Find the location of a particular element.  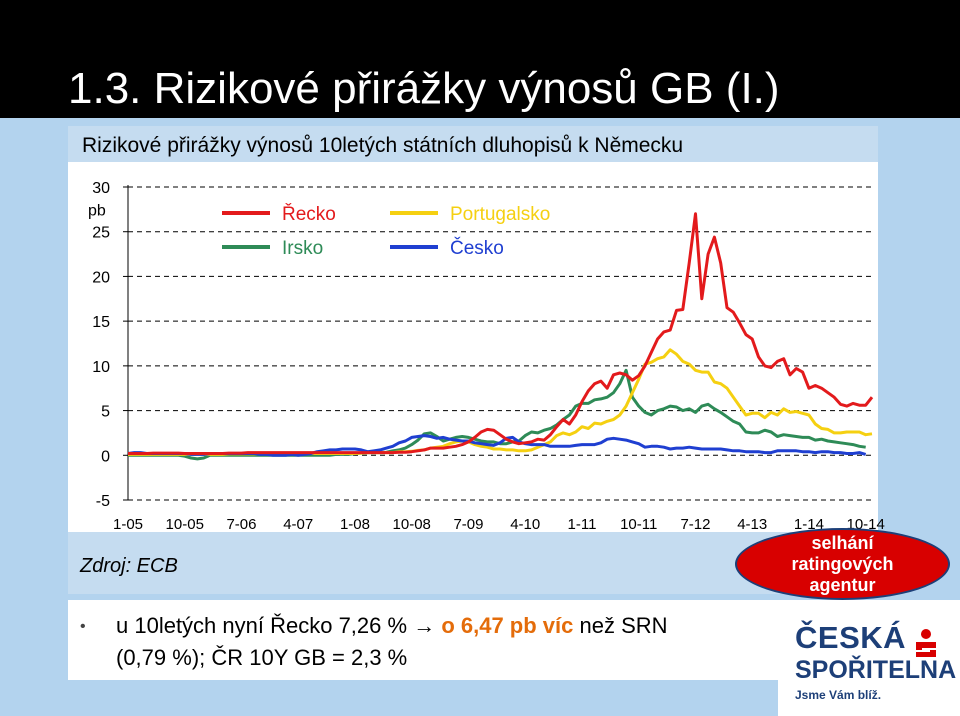

legend-label: Řecko is located at coordinates (309, 214).